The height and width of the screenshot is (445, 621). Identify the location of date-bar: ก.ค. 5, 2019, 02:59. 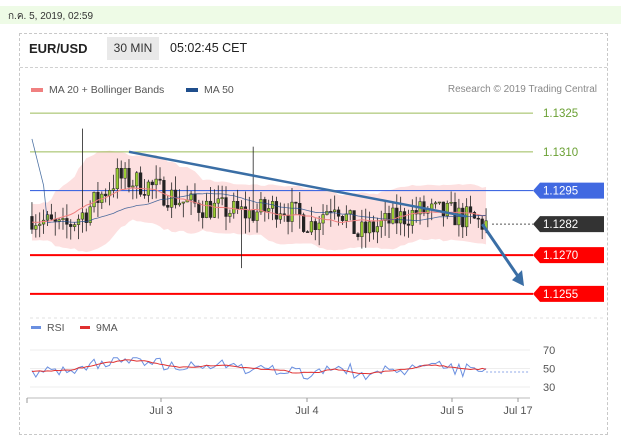
(310, 15).